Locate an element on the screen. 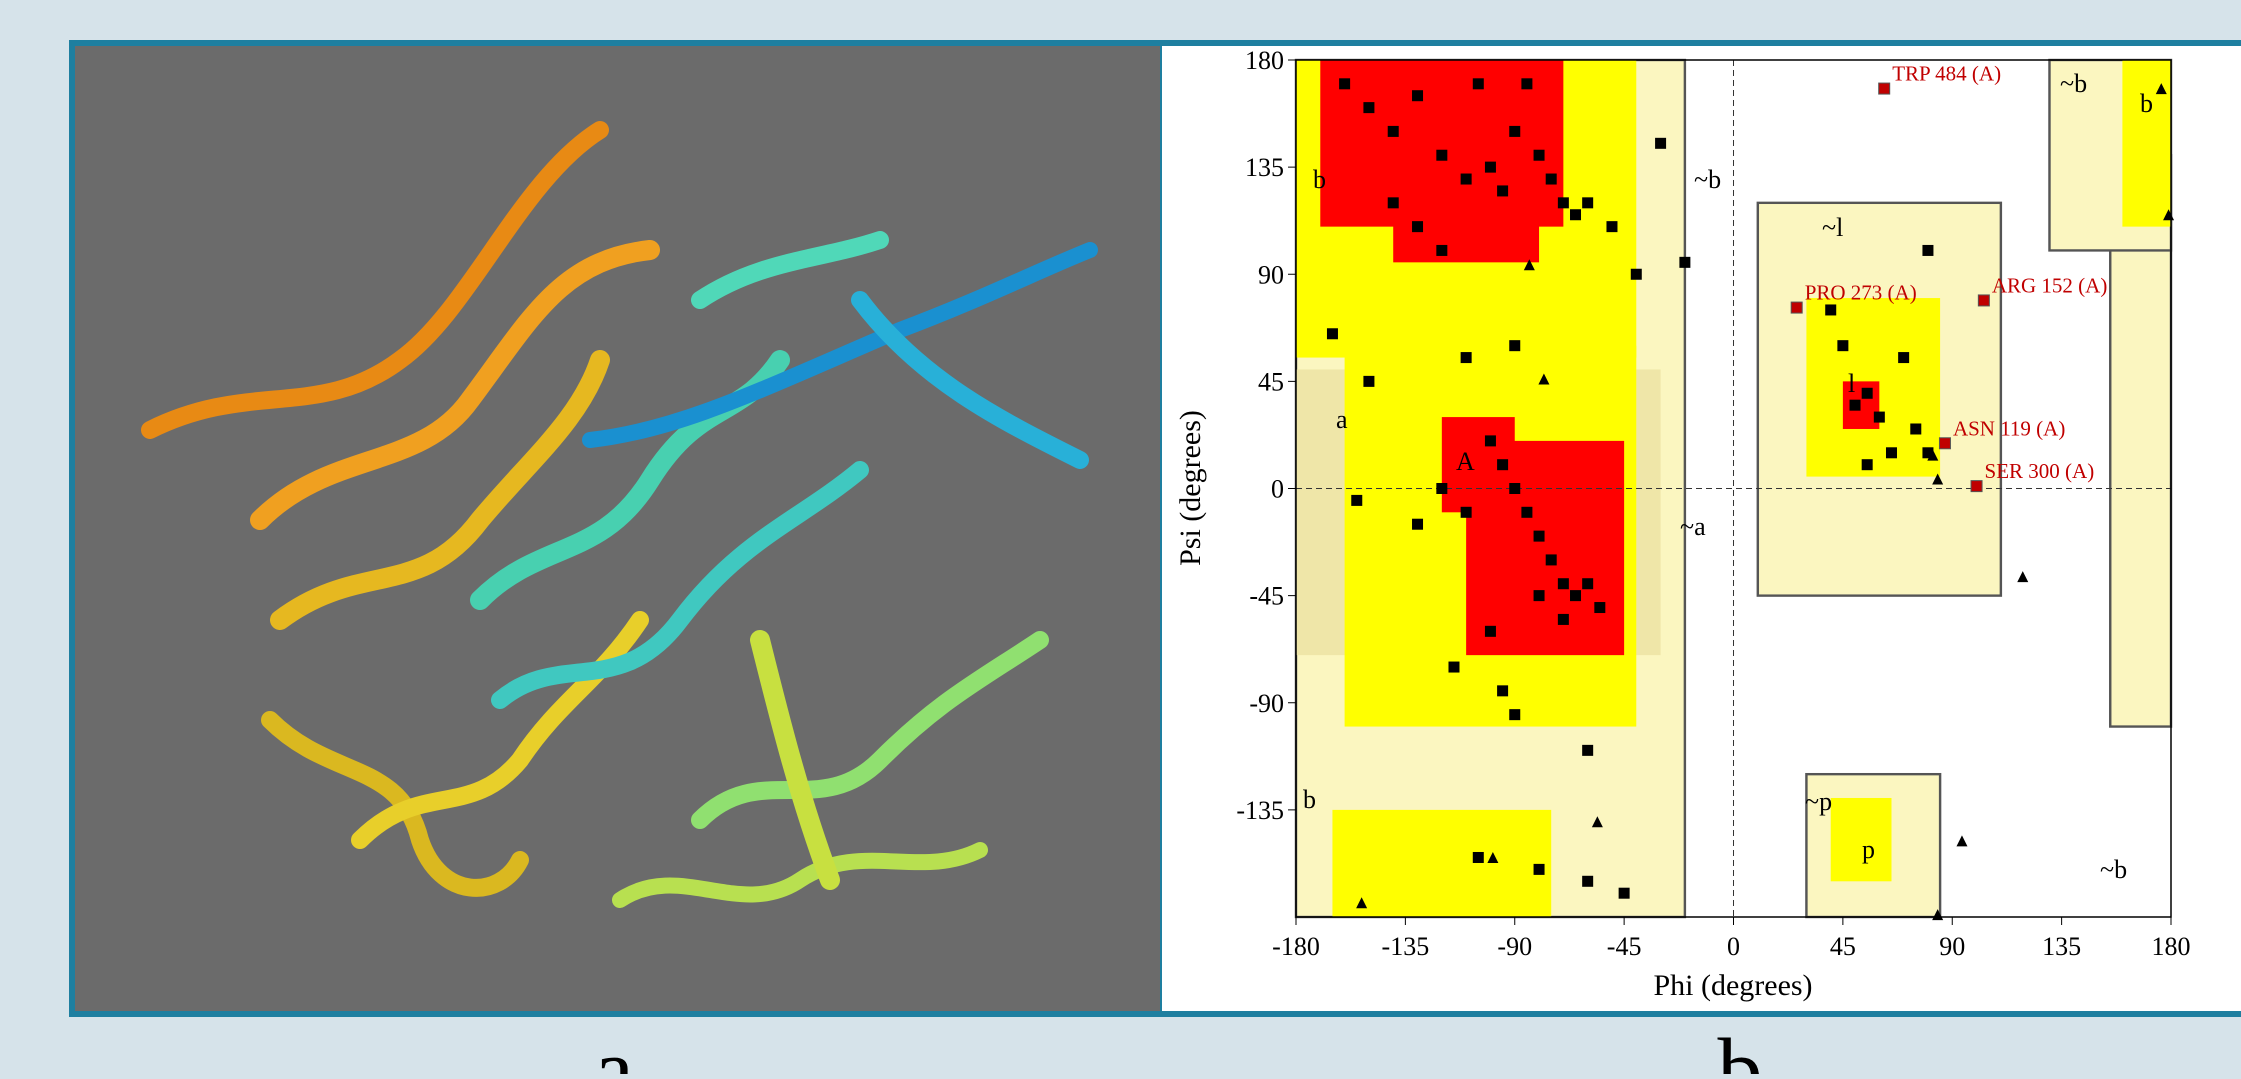 This screenshot has width=2241, height=1079. x-tick-label: 90 is located at coordinates (1952, 946).